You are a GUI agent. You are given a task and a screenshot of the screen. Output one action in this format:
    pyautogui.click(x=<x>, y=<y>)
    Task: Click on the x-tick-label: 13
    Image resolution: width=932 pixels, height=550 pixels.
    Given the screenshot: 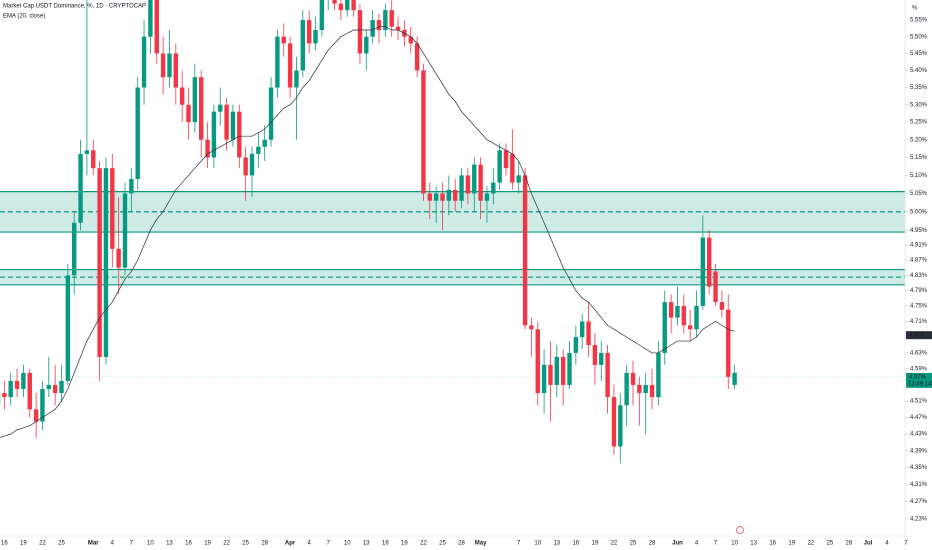 What is the action you would take?
    pyautogui.click(x=169, y=544)
    